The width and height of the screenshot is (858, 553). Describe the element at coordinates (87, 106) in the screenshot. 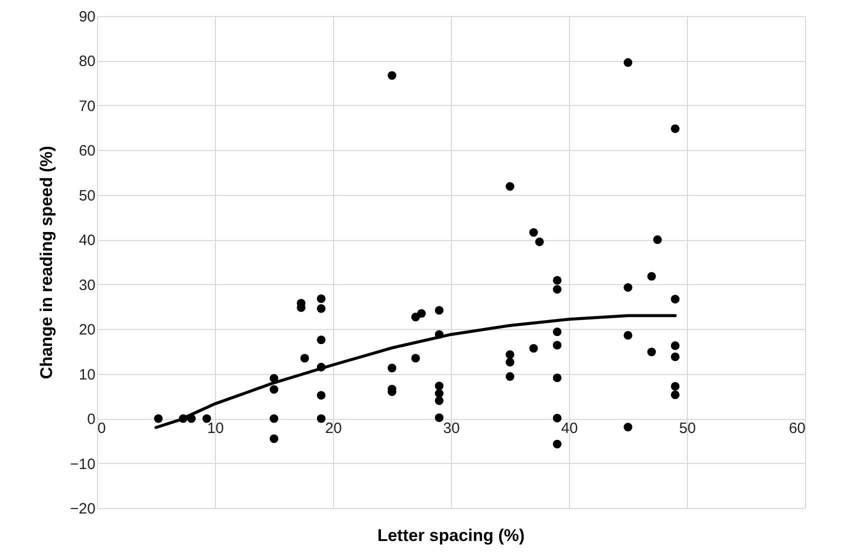

I see `y-tick-label: 70` at that location.